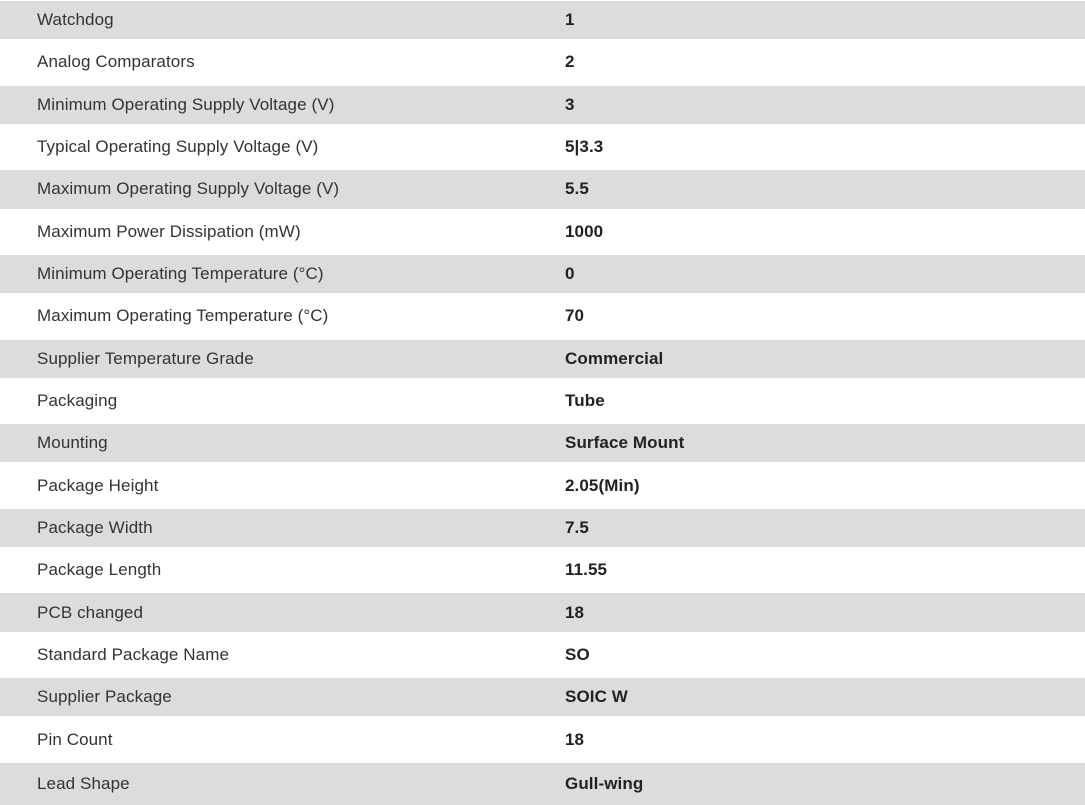 The height and width of the screenshot is (805, 1085). What do you see at coordinates (542, 233) in the screenshot?
I see `spec-row: Maximum Power Dissipation (mW) 1000` at bounding box center [542, 233].